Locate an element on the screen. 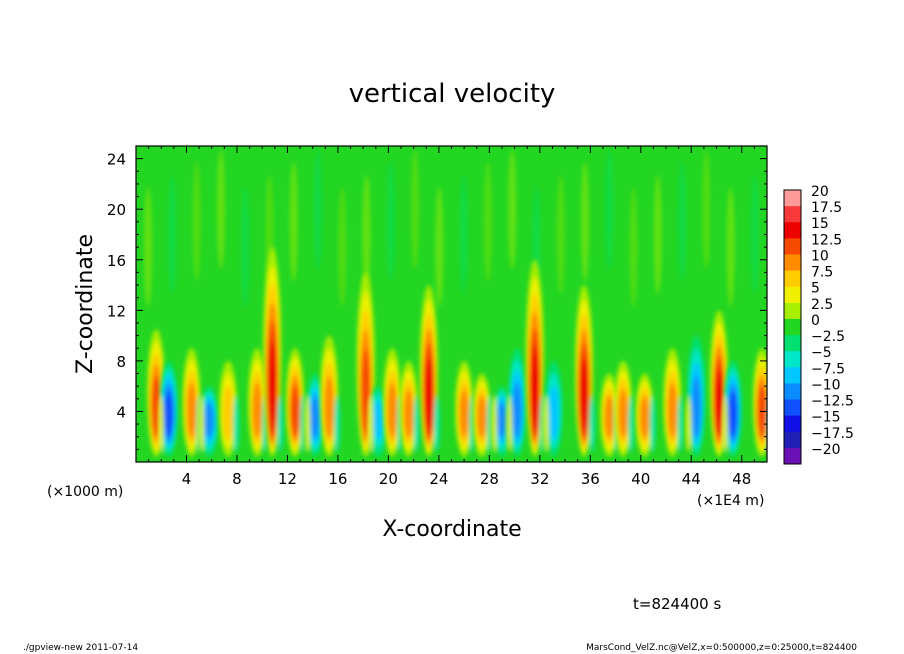 The width and height of the screenshot is (904, 654). x-tick-label: 8 is located at coordinates (237, 479).